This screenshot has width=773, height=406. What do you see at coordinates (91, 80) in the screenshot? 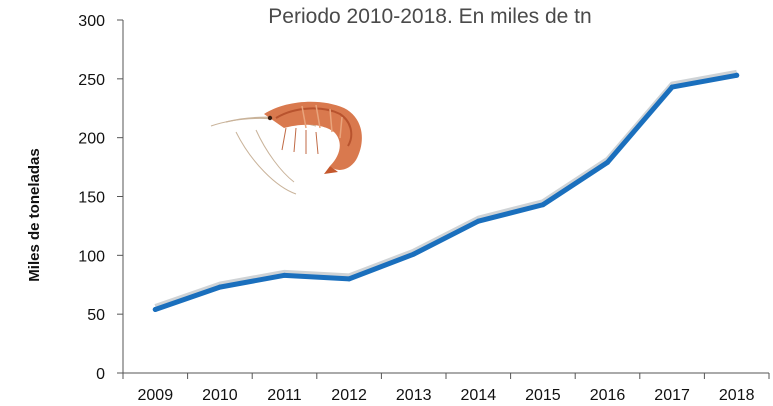
I see `y-tick-label: 250` at bounding box center [91, 80].